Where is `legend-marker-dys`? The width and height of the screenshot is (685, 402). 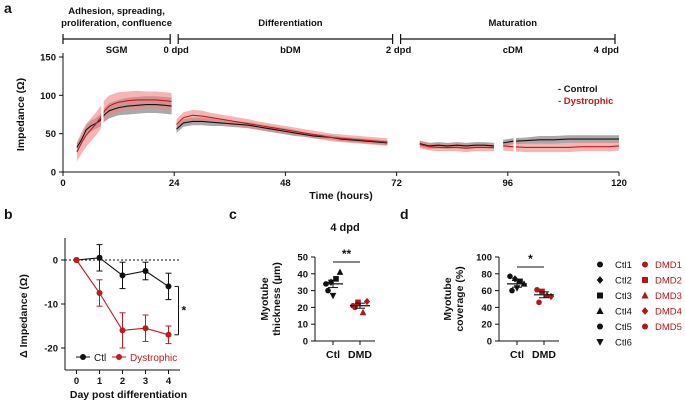
legend-marker-dys is located at coordinates (119, 357).